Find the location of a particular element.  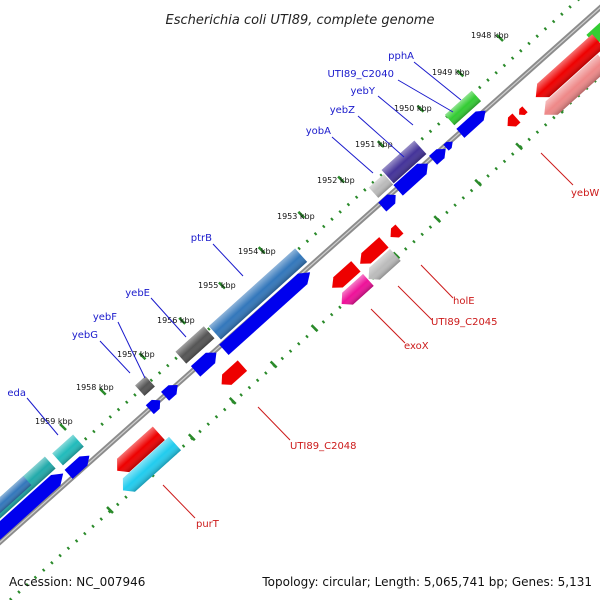

gene-feature-purt-red is located at coordinates (138, 452).